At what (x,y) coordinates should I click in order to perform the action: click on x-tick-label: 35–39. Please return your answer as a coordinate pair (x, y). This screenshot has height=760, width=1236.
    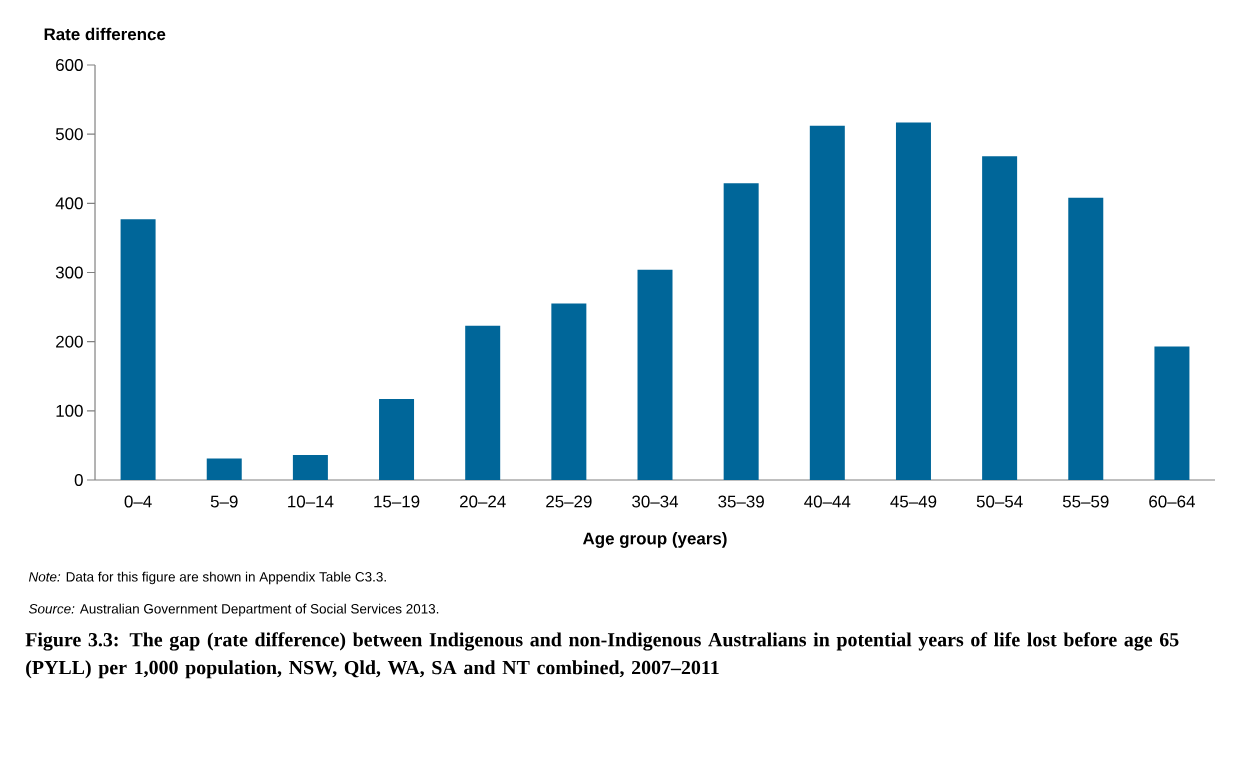
    Looking at the image, I should click on (741, 501).